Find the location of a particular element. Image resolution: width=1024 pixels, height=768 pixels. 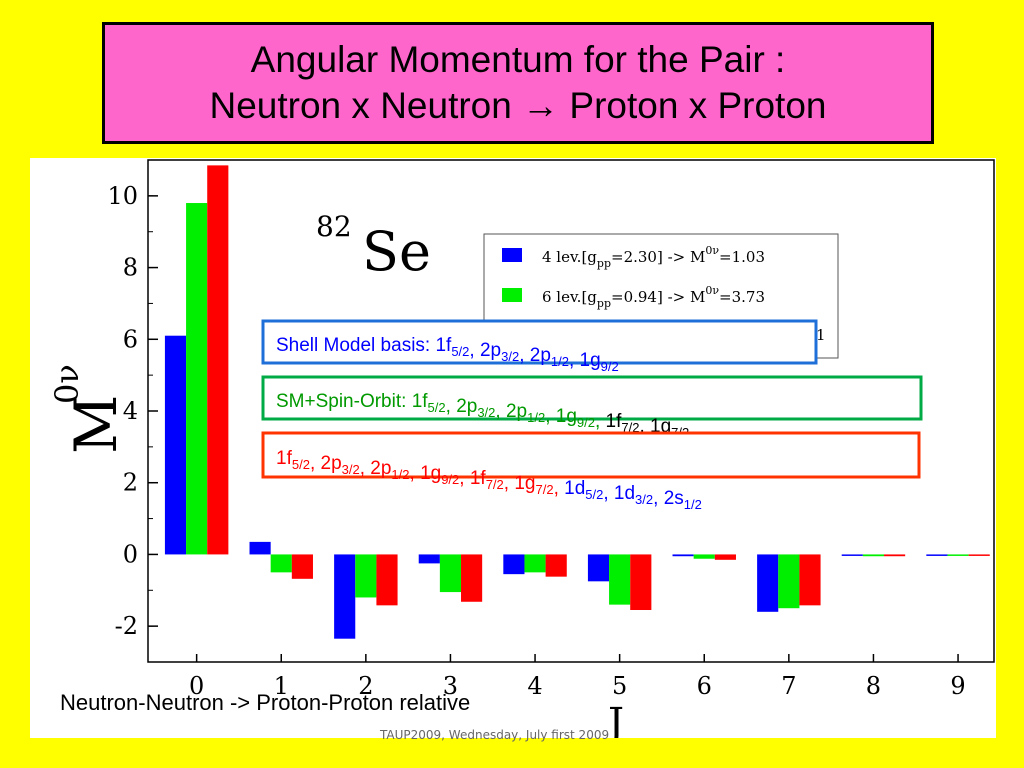

footer: TAUP2009, Wednesday, July first 2009 is located at coordinates (495, 735).